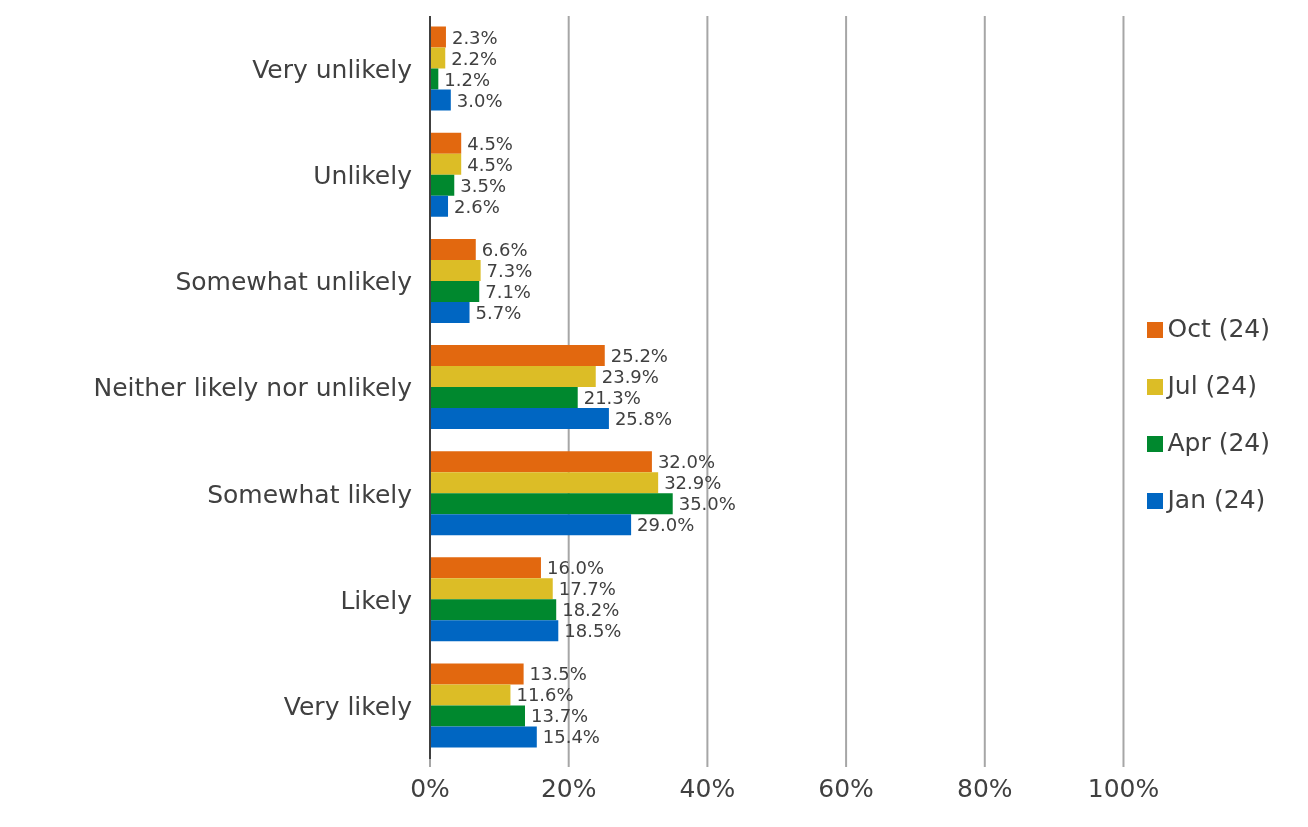 This screenshot has width=1308, height=827. I want to click on data-label: 13.5%, so click(558, 674).